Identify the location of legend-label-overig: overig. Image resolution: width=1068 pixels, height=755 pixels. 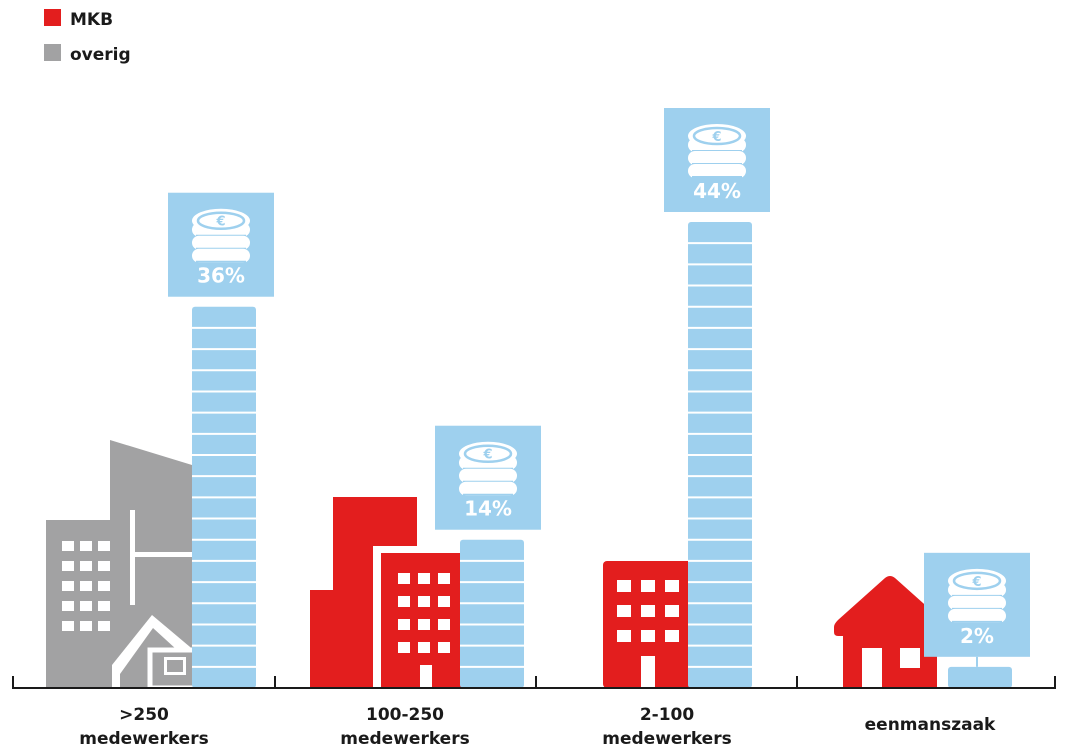
(100, 55).